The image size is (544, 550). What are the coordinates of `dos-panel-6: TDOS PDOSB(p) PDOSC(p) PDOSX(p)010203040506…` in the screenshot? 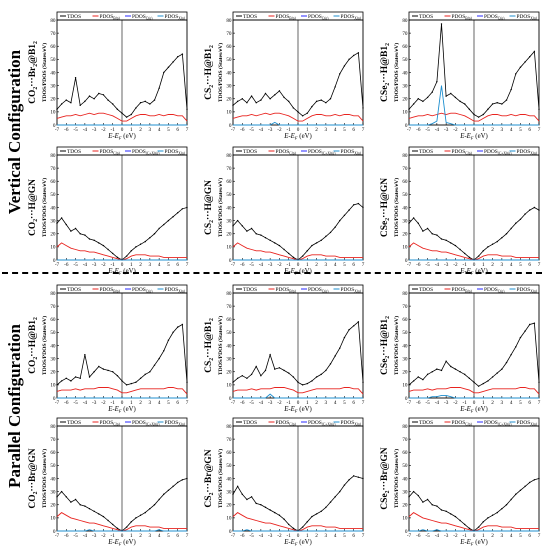 It's located at (108, 349).